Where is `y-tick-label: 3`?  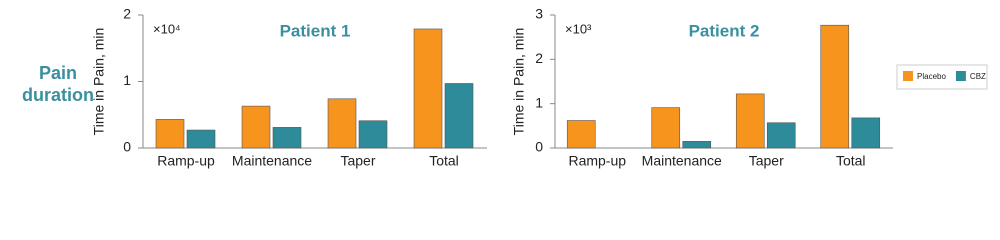 y-tick-label: 3 is located at coordinates (539, 14).